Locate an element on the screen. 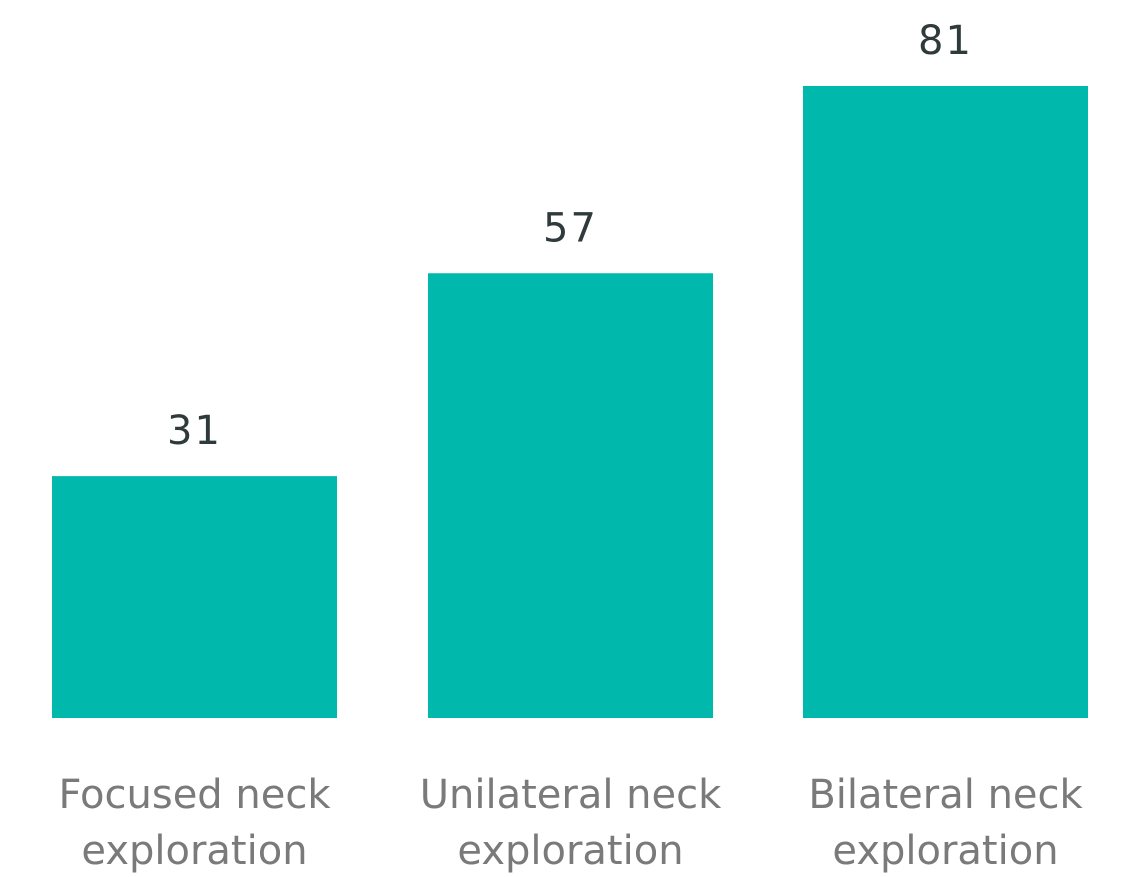 The width and height of the screenshot is (1127, 877). data-label-2: 81 is located at coordinates (945, 41).